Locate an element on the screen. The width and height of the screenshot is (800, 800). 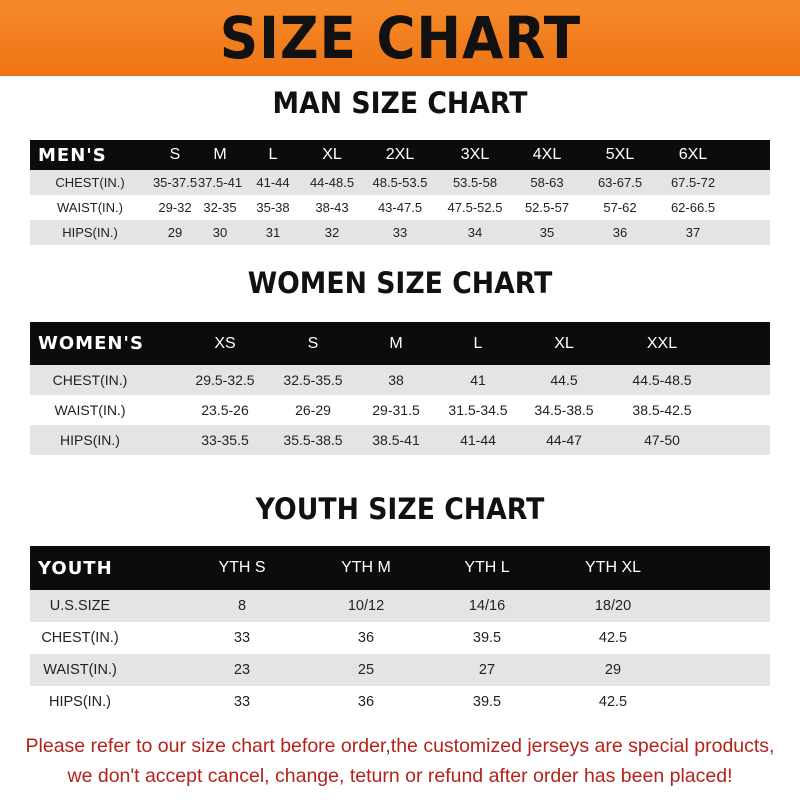
measurement-cell: 38.5-42.5 is located at coordinates (662, 410).